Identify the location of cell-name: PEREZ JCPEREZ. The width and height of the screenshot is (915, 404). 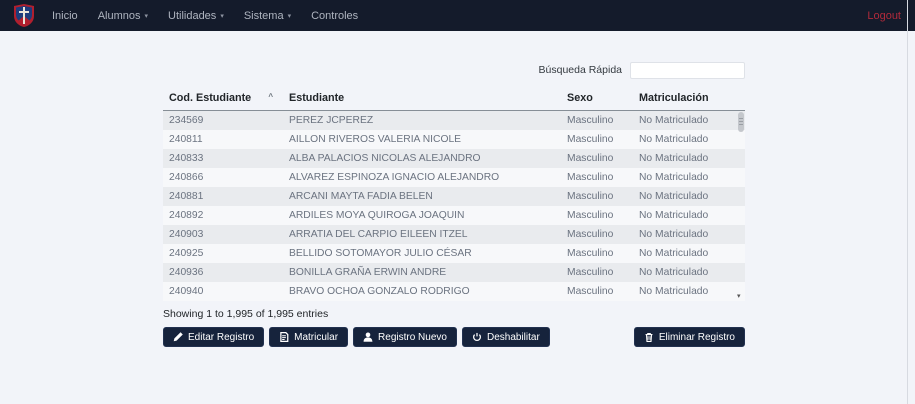
(331, 120).